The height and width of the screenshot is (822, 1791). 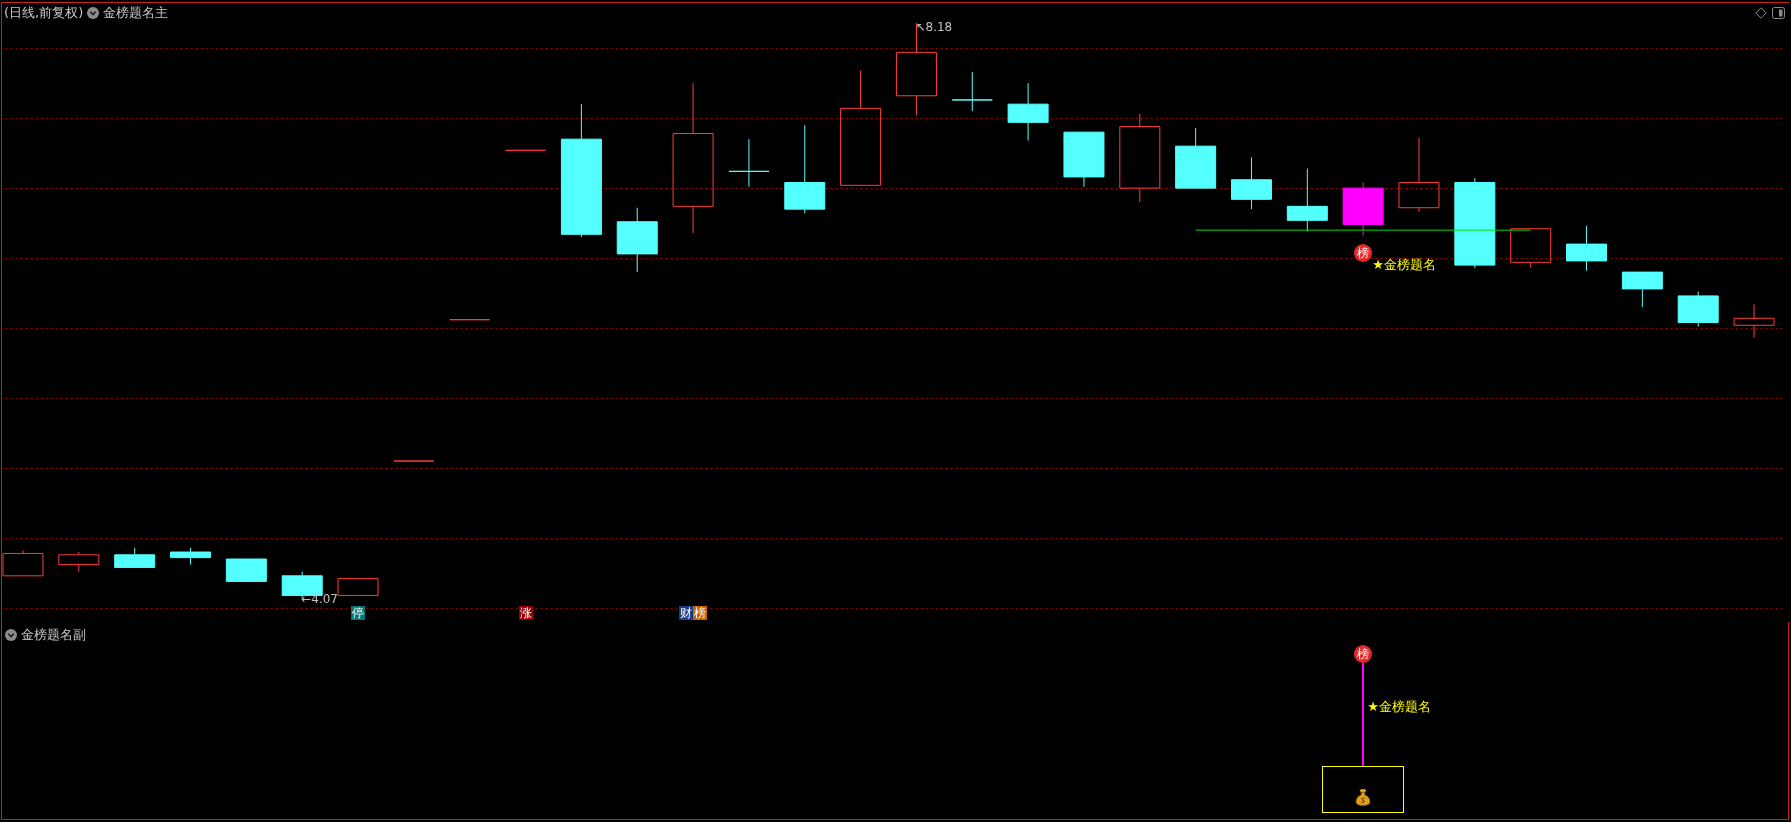 What do you see at coordinates (44, 12) in the screenshot?
I see `chart-title: (日线,前复权)` at bounding box center [44, 12].